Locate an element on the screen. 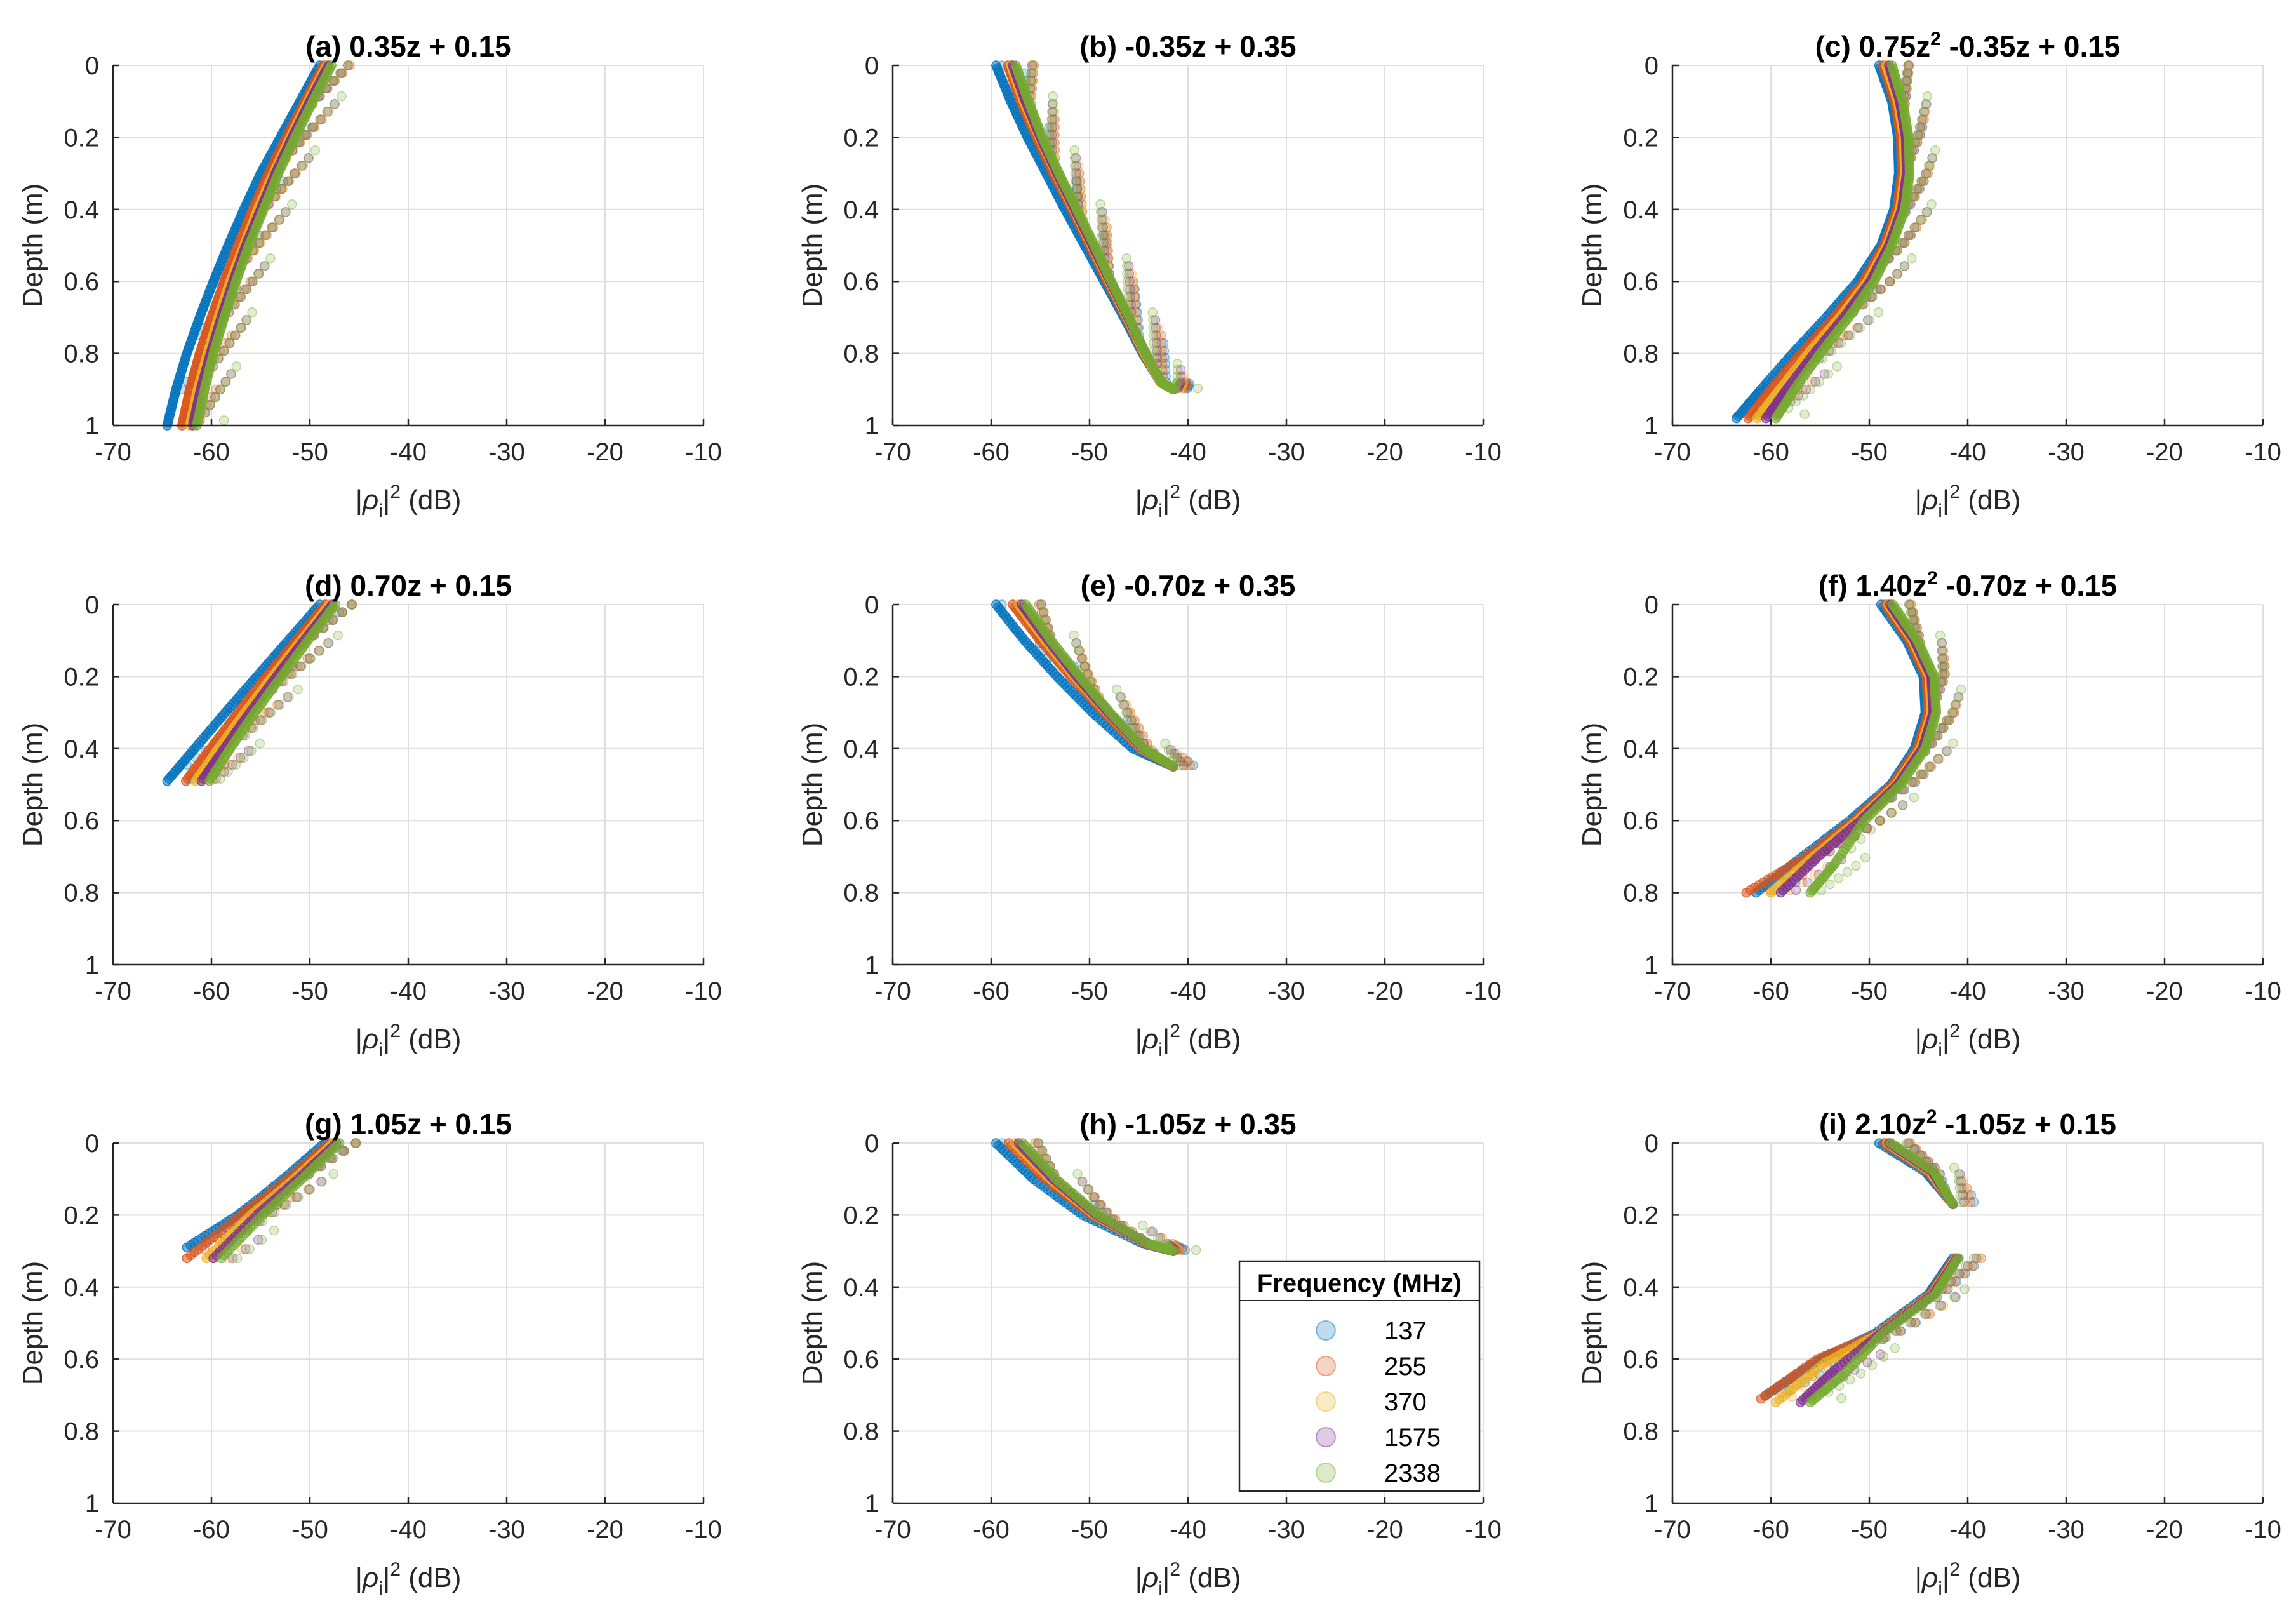 Image resolution: width=2296 pixels, height=1620 pixels. title-formula: 0.70z + 0.15 is located at coordinates (431, 585).